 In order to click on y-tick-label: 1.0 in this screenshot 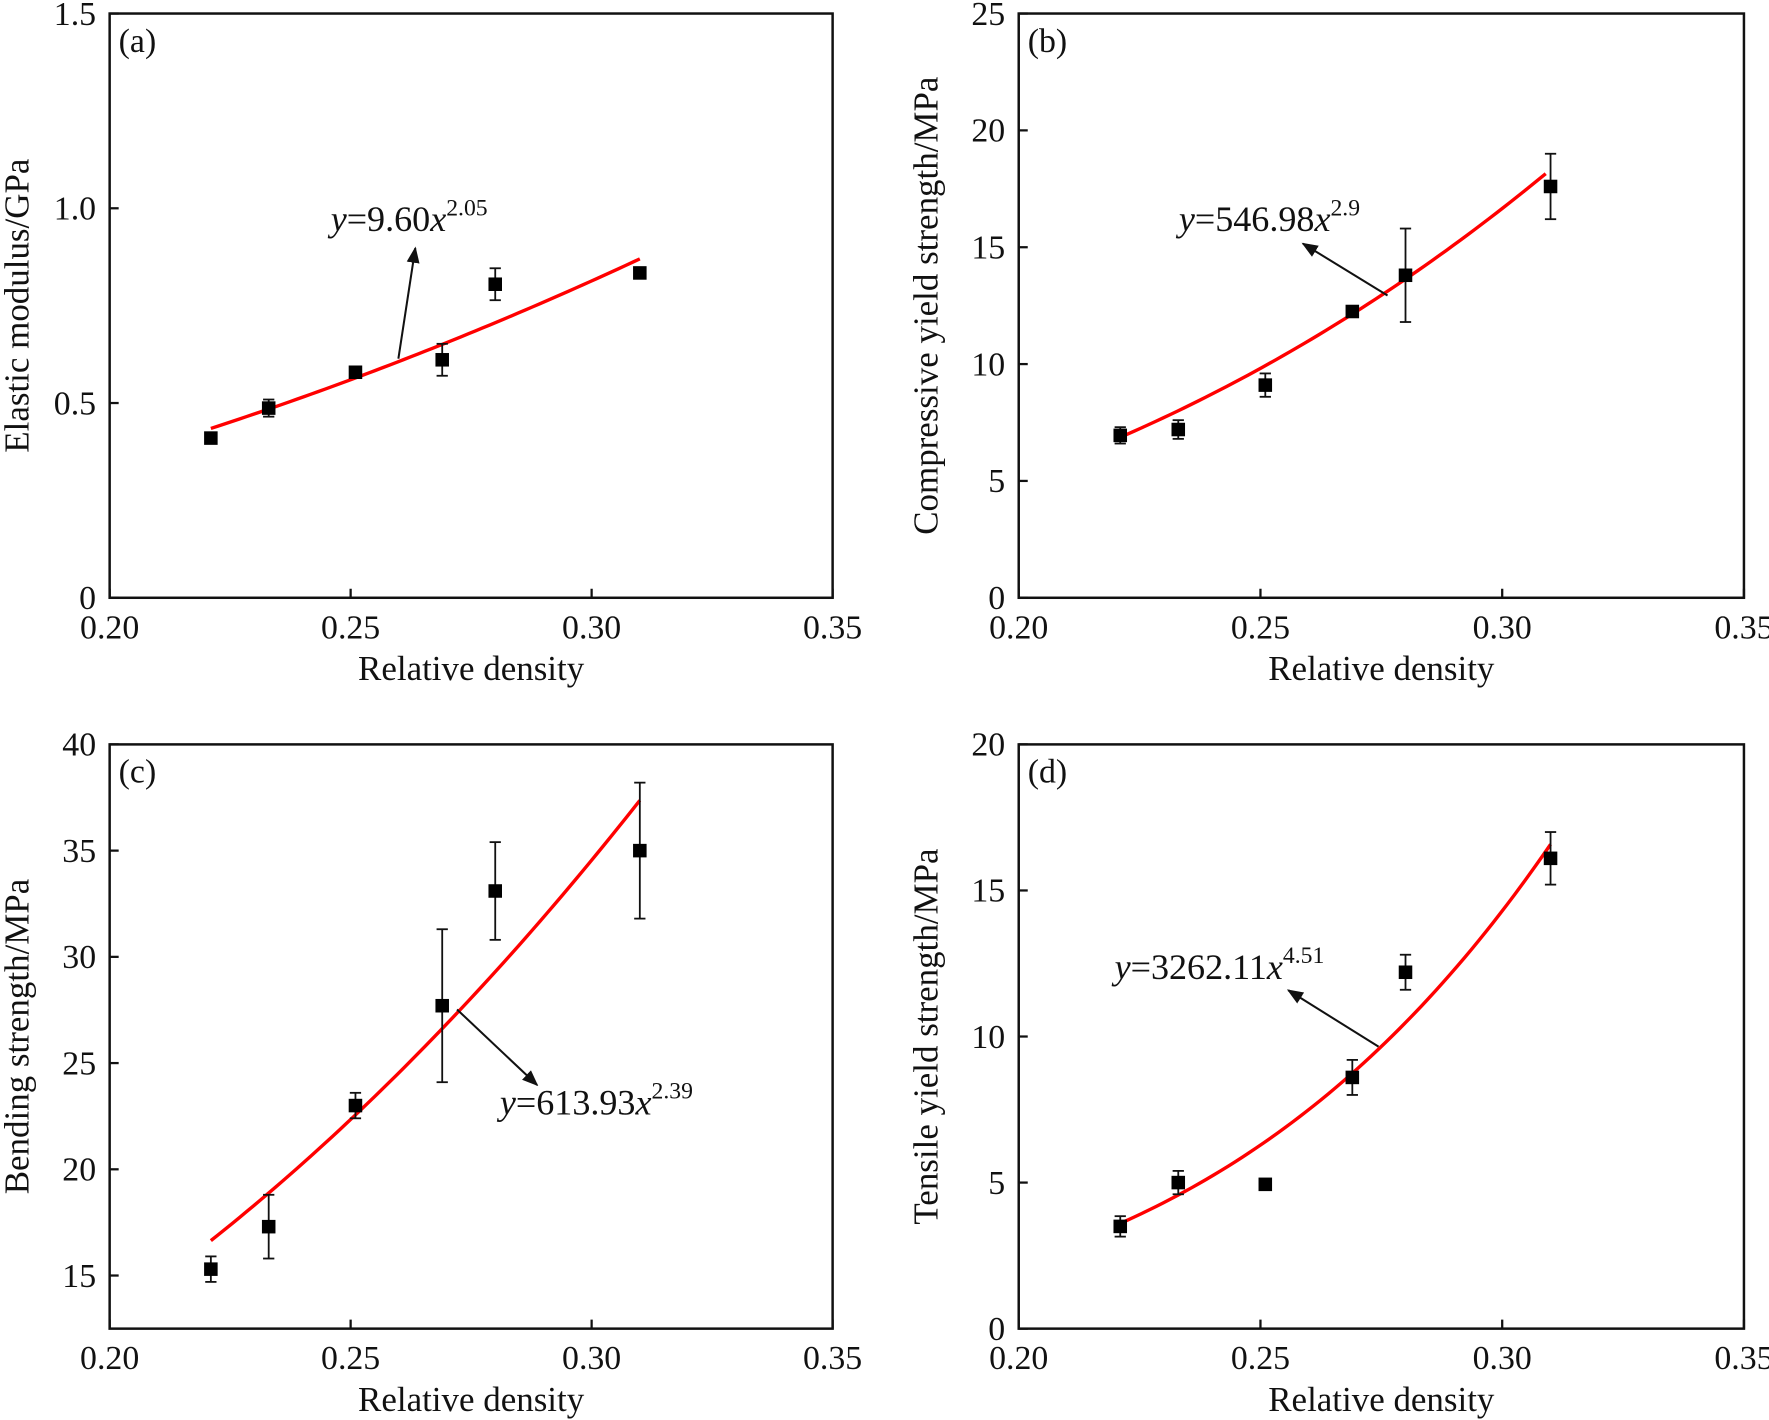, I will do `click(75, 209)`.